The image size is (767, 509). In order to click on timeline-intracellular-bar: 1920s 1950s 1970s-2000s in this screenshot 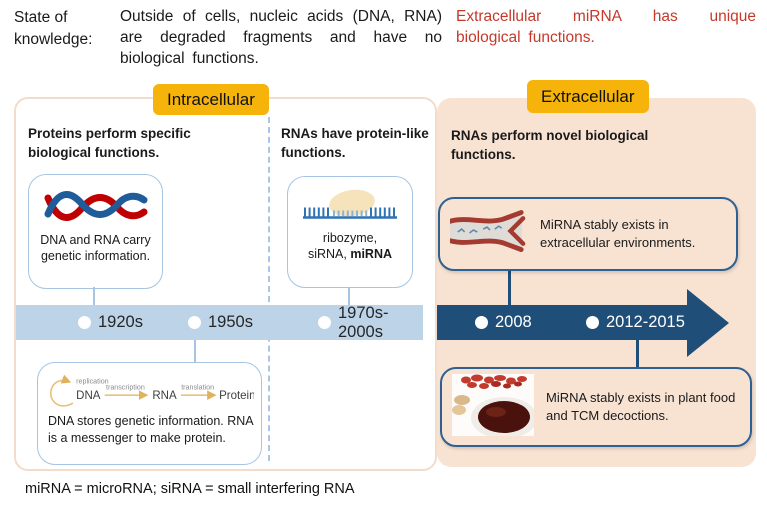, I will do `click(219, 322)`.